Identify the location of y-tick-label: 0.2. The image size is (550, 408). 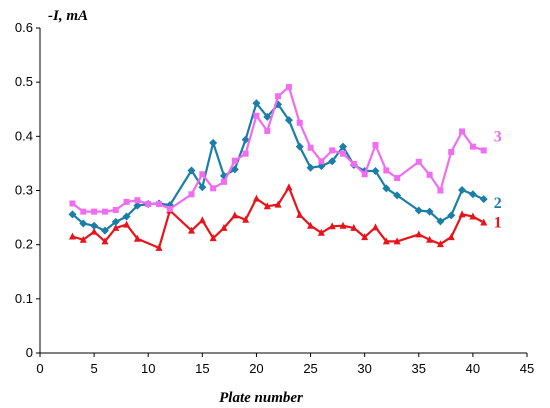
(24, 244).